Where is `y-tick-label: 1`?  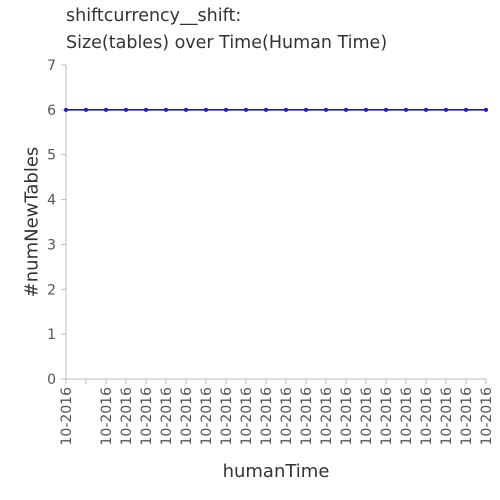
y-tick-label: 1 is located at coordinates (51, 335).